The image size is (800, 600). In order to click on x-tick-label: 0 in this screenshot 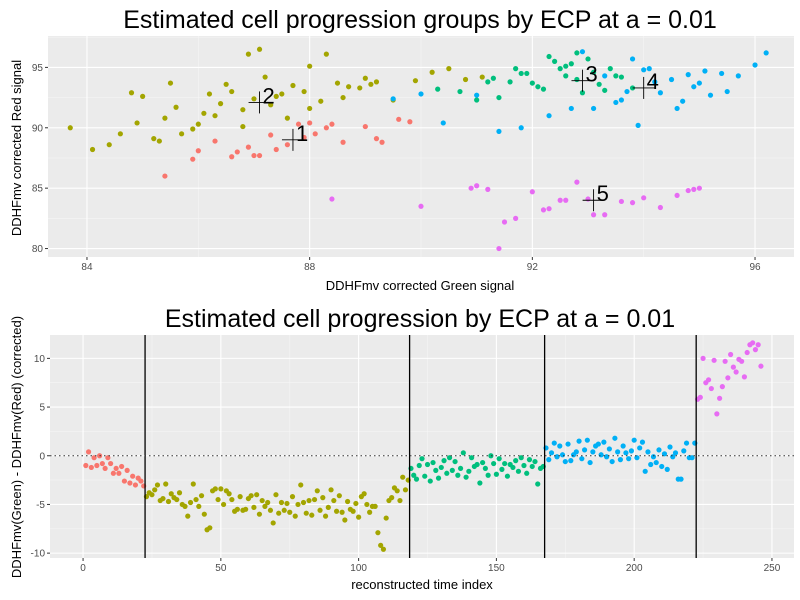, I will do `click(83, 568)`.